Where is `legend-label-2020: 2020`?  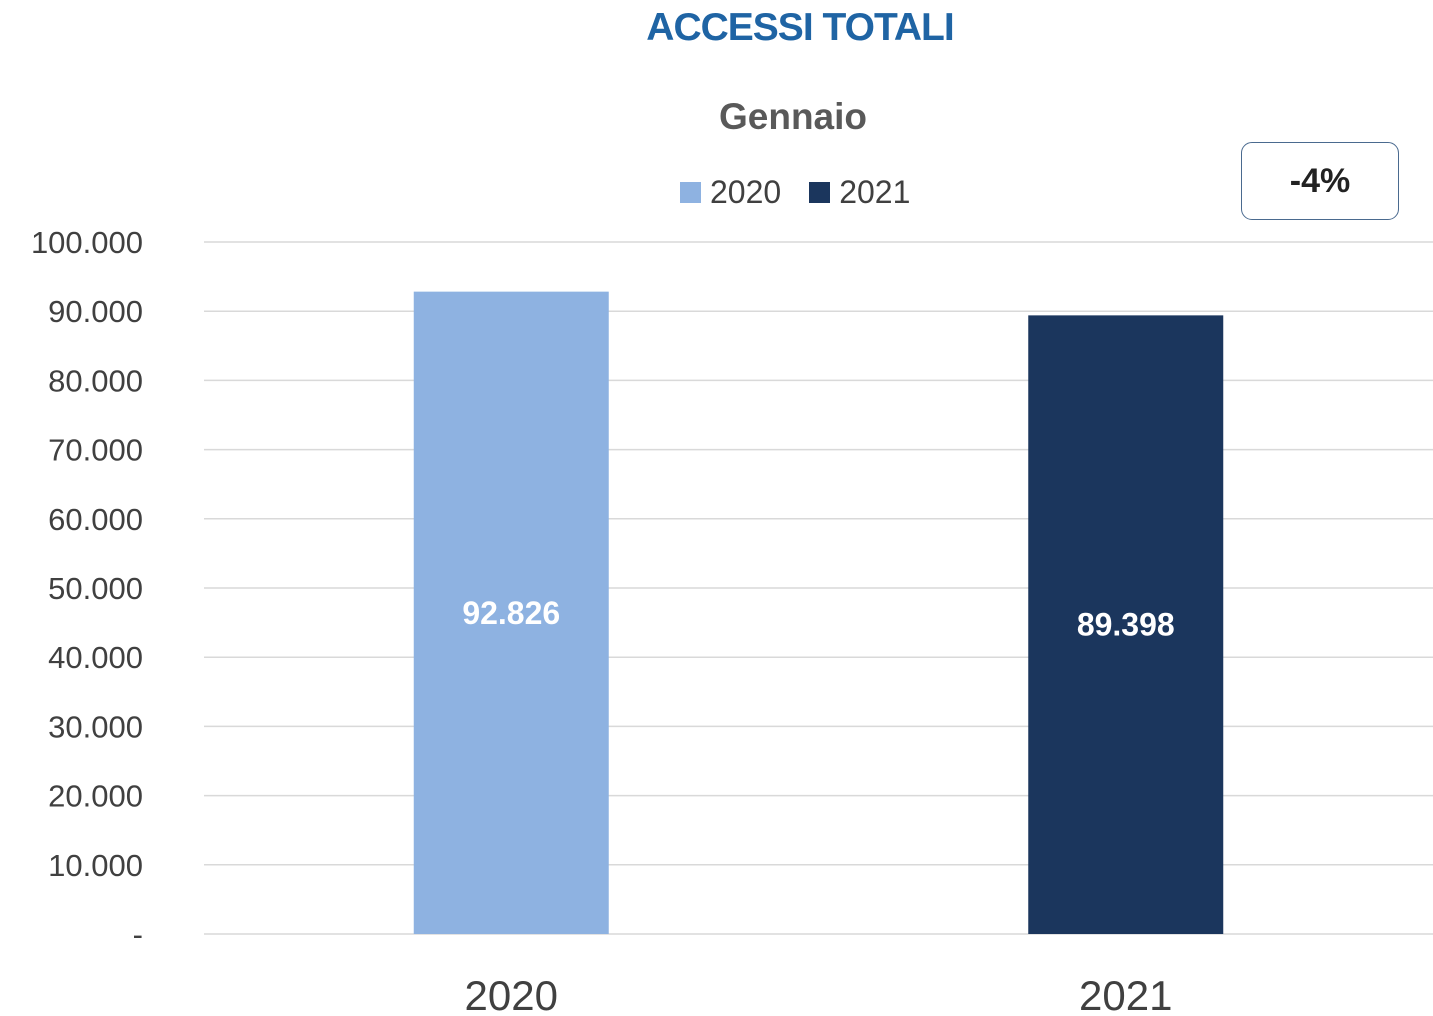 legend-label-2020: 2020 is located at coordinates (746, 192).